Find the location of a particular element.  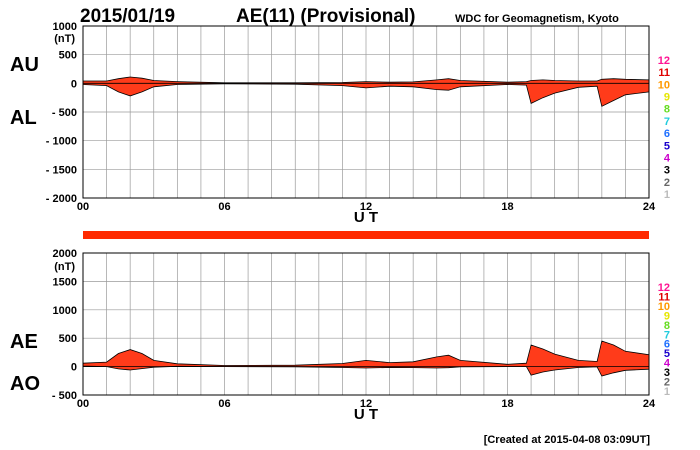

date-title: 2015/01/19 is located at coordinates (127, 16).